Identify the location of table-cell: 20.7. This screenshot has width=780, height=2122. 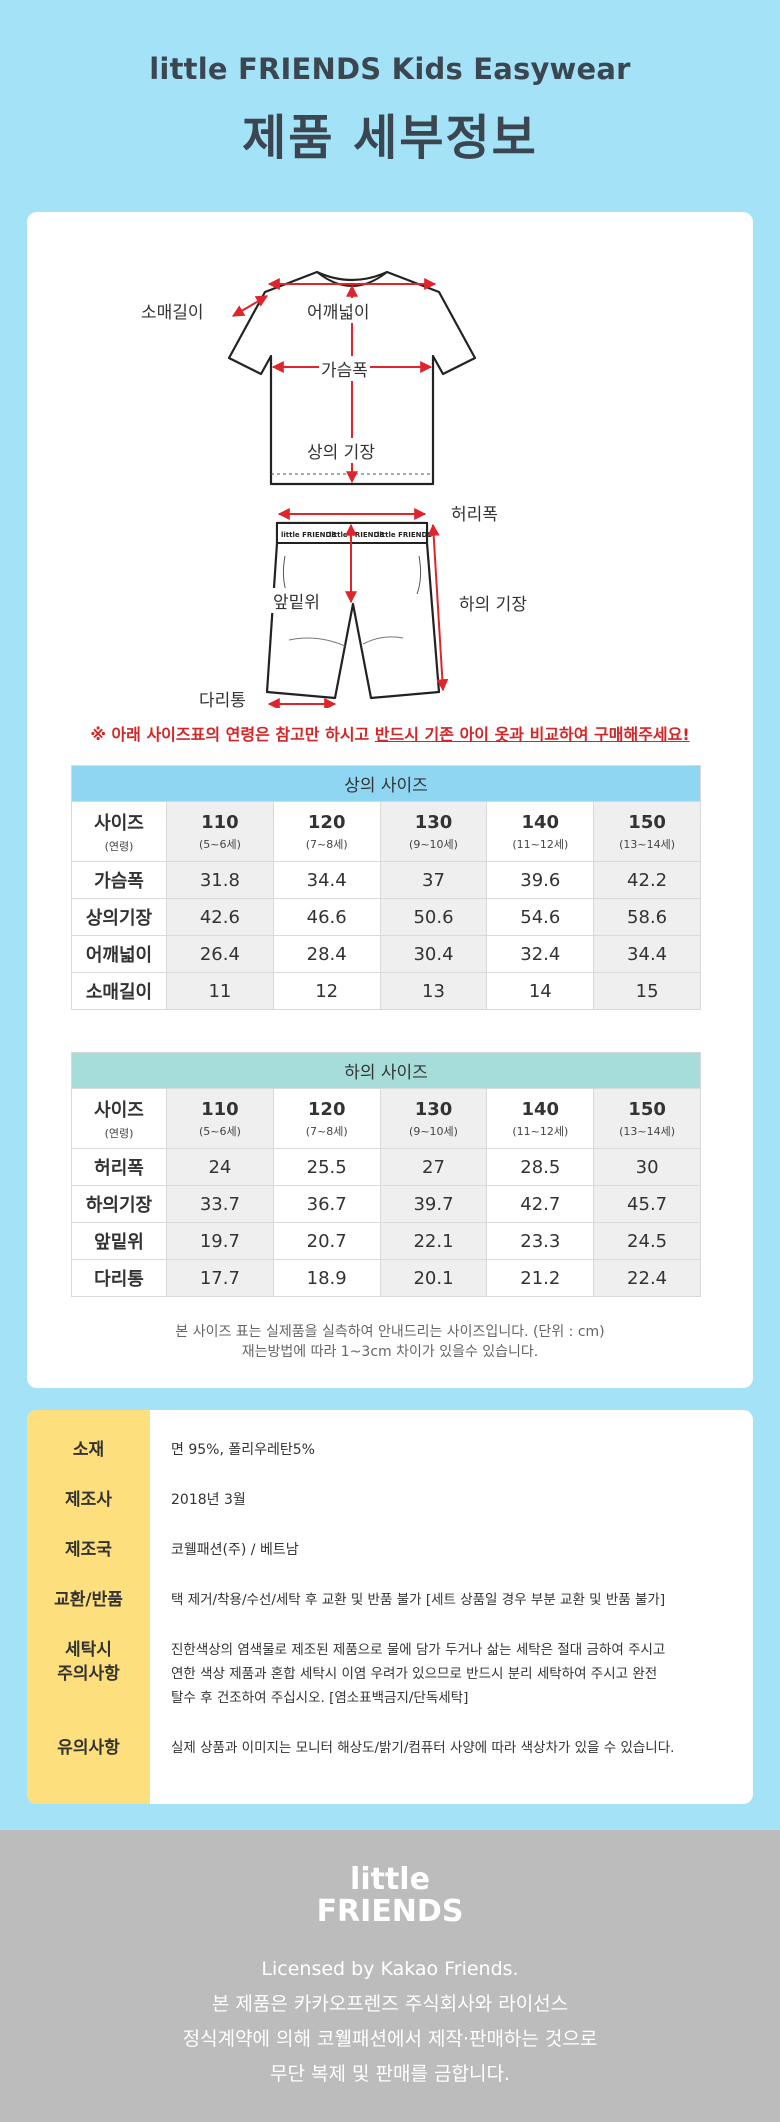
(326, 1241).